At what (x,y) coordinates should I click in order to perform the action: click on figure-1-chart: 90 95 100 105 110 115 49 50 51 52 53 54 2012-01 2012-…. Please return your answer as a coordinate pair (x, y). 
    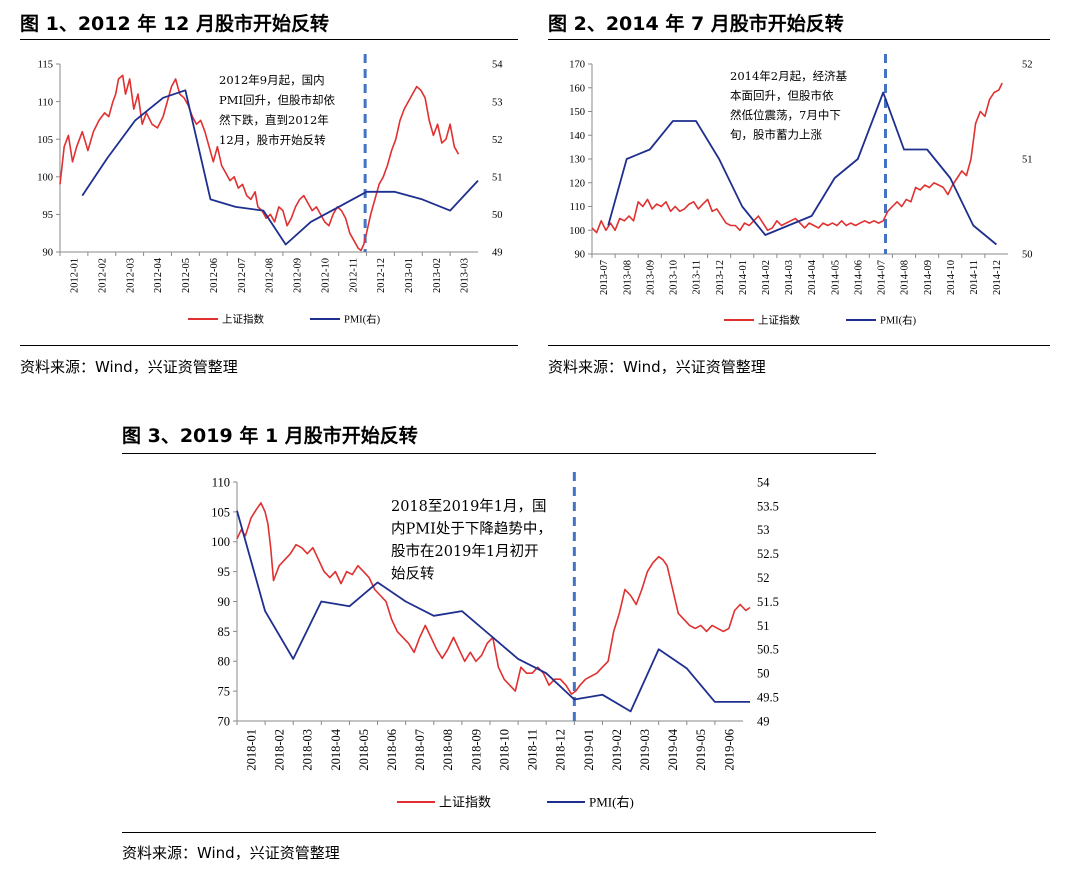
    Looking at the image, I should click on (270, 190).